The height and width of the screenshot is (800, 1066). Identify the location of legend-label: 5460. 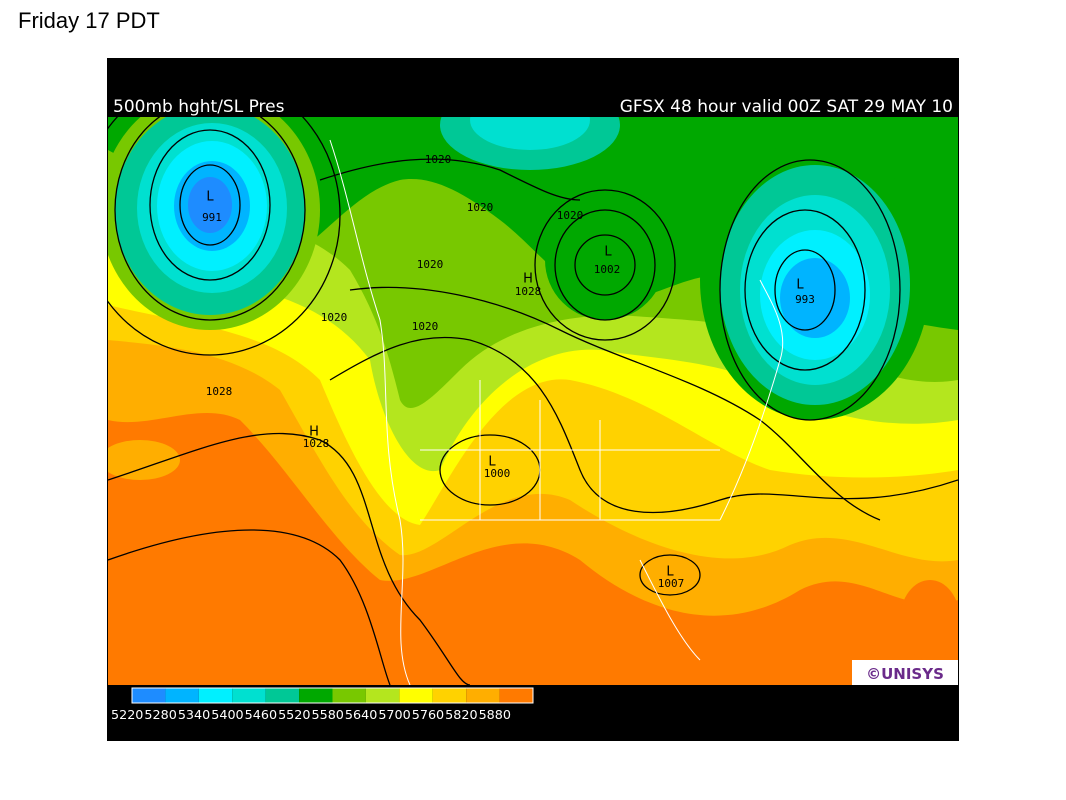
(261, 715).